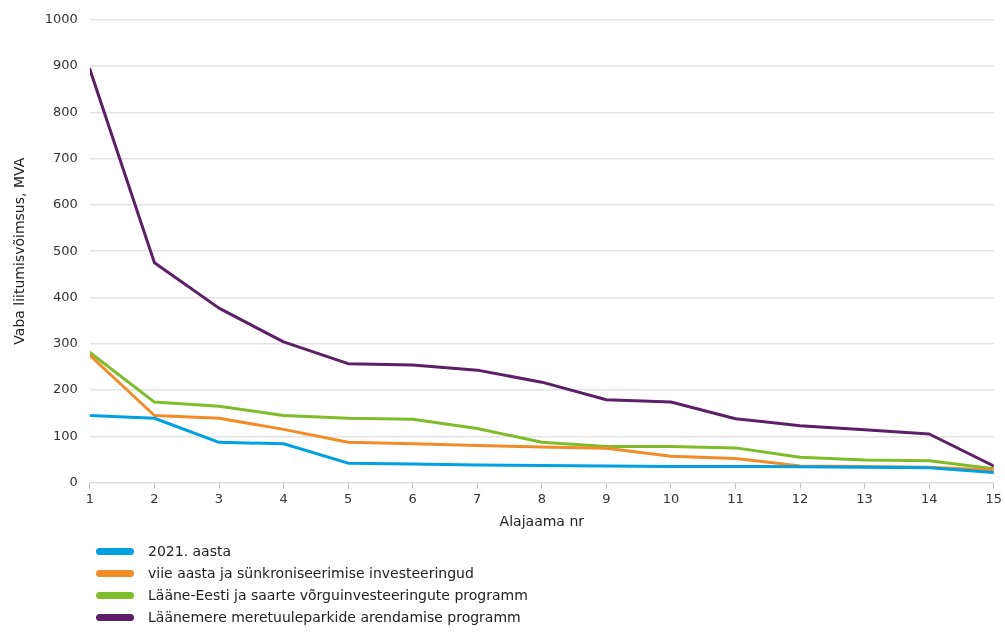 Image resolution: width=1005 pixels, height=632 pixels. I want to click on x-tick-label: 14, so click(929, 498).